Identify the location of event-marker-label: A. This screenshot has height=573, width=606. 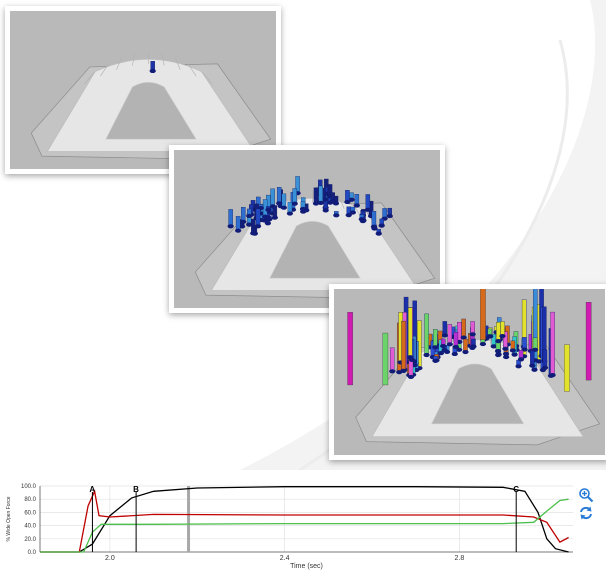
(92, 489).